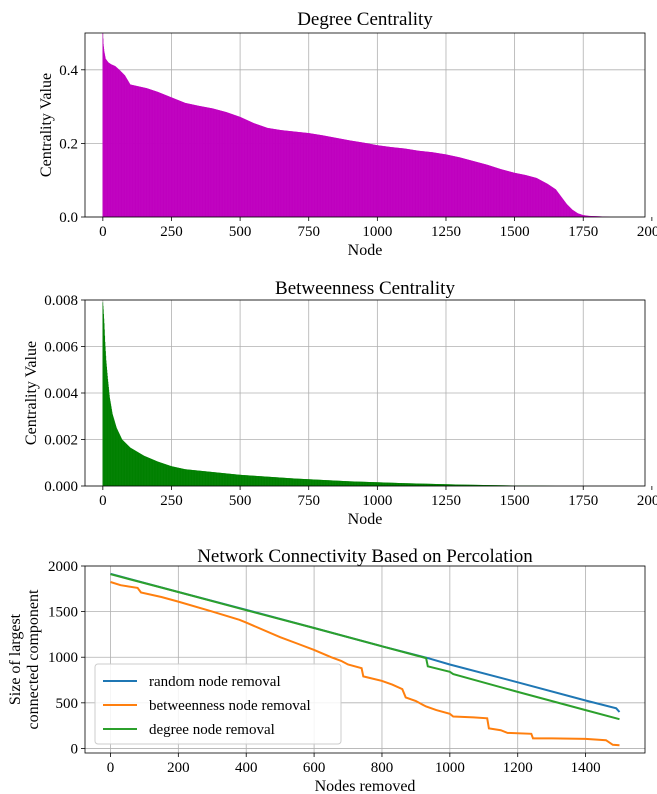  What do you see at coordinates (61, 441) in the screenshot?
I see `y-tick-label: 0.002` at bounding box center [61, 441].